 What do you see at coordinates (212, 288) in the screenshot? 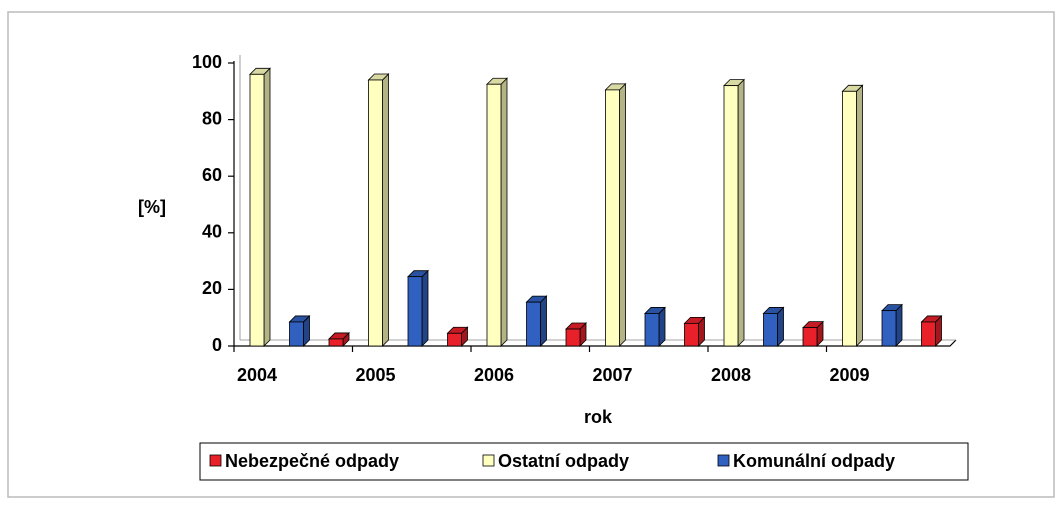
I see `y-tick-label: 20` at bounding box center [212, 288].